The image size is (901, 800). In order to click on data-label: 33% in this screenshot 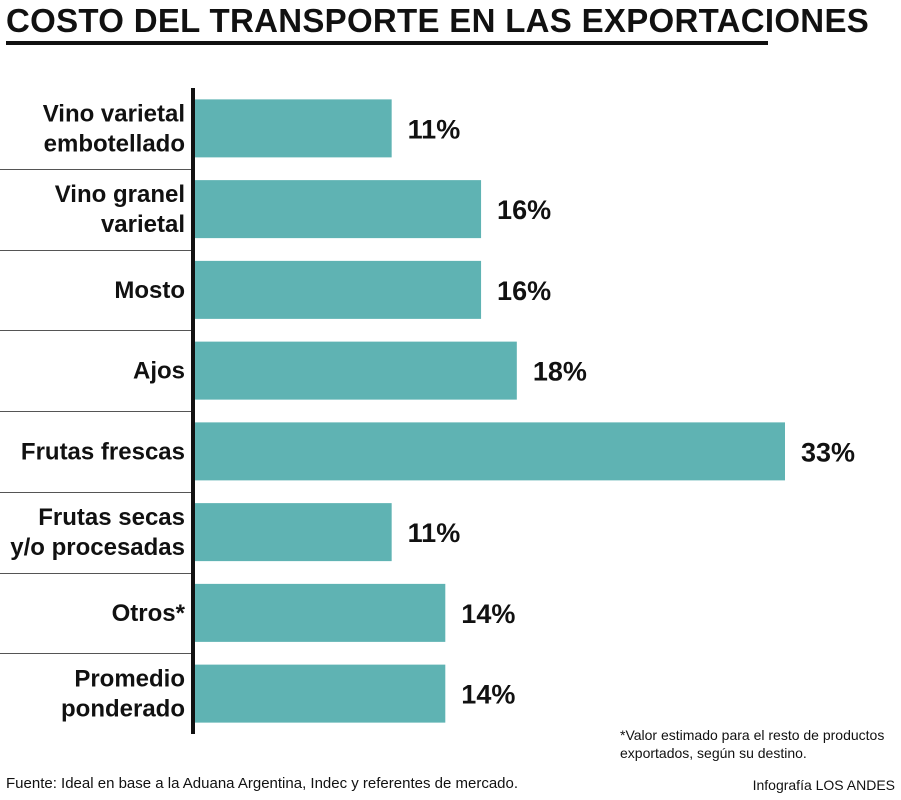, I will do `click(828, 452)`.